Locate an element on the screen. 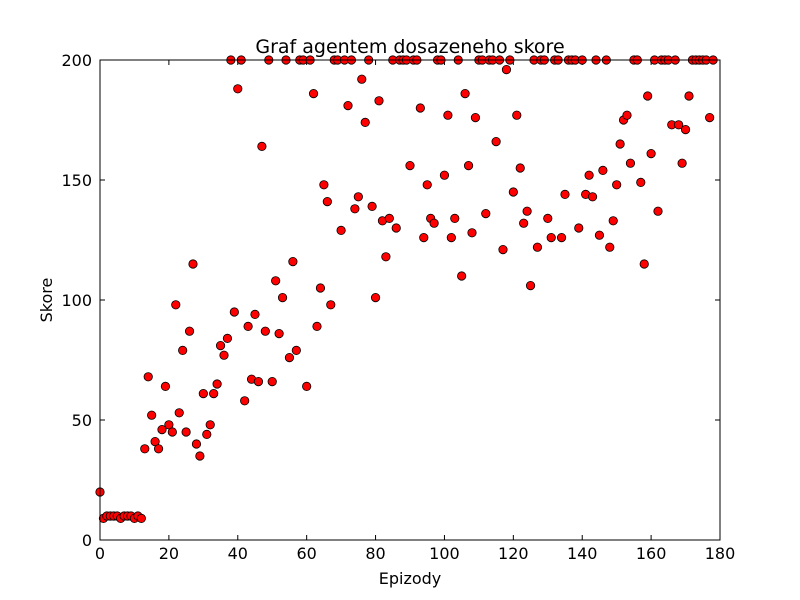  y-tick-label: 150 is located at coordinates (76, 180).